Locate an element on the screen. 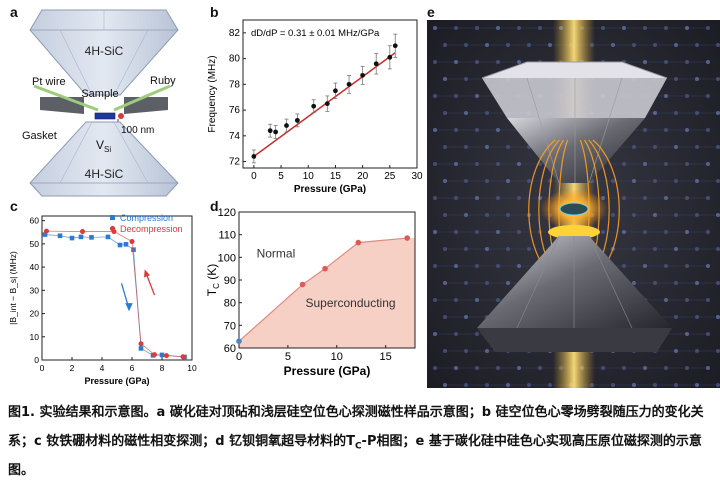  y-tick-label: 82 is located at coordinates (235, 33).